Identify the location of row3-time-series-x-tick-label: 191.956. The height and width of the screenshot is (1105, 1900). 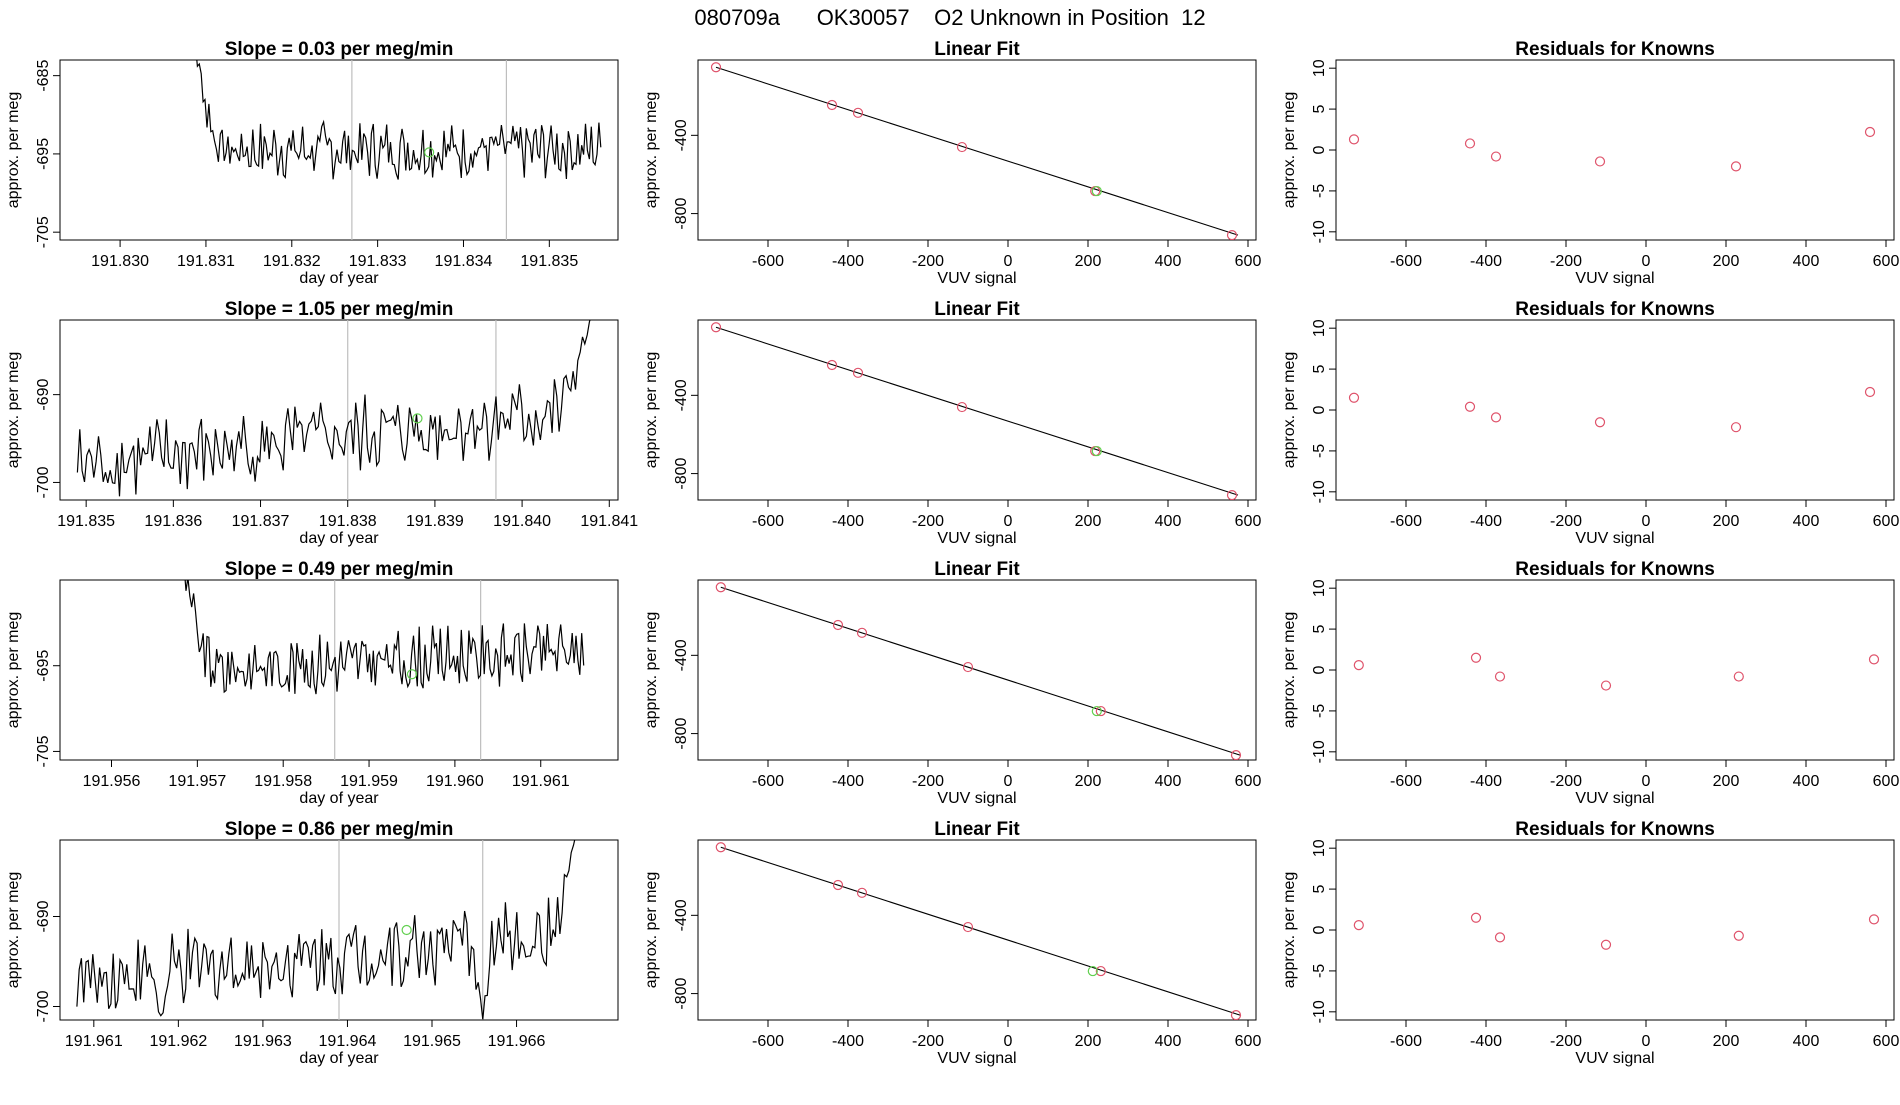
(112, 781).